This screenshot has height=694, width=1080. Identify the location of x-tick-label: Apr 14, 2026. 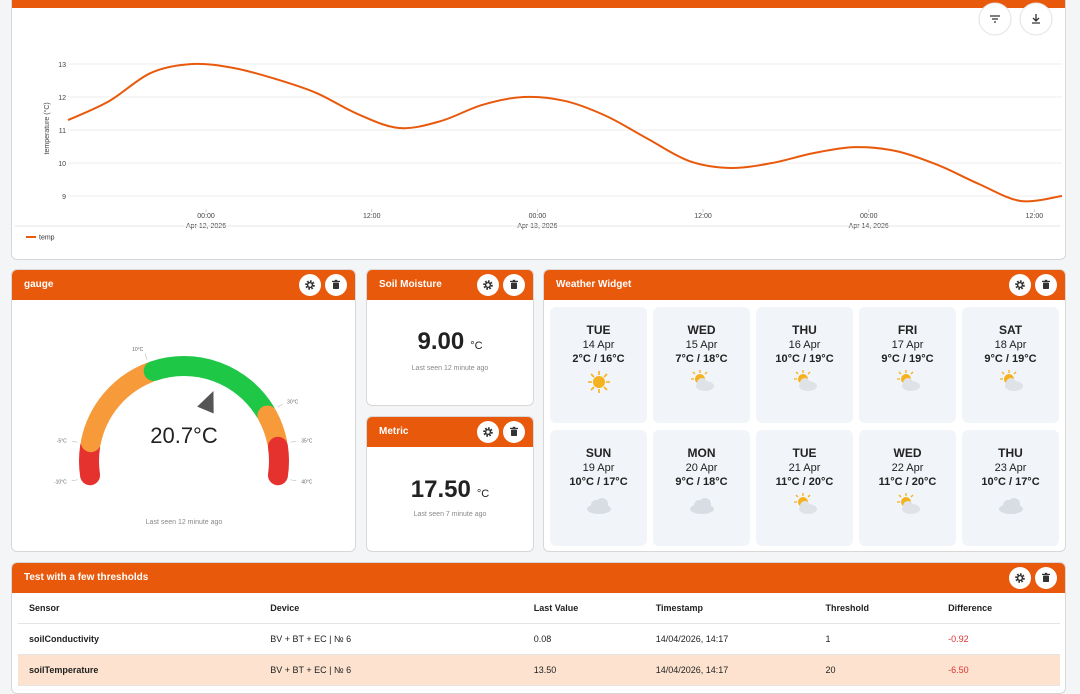
(869, 226).